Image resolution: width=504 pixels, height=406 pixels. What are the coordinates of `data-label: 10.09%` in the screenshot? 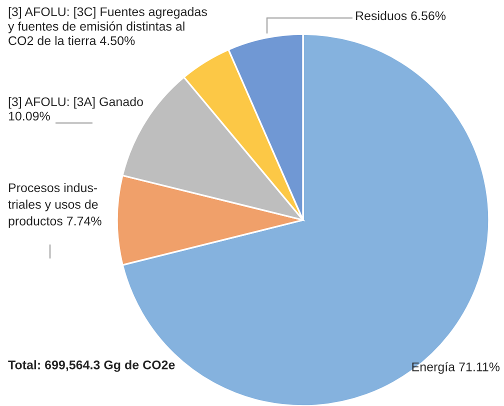 It's located at (29, 116).